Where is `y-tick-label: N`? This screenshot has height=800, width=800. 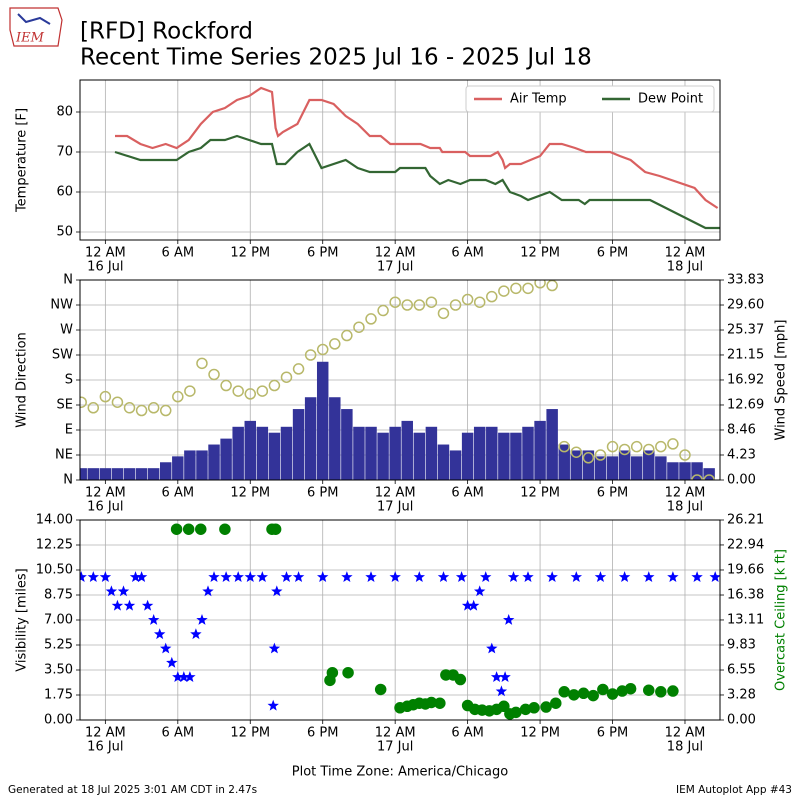 y-tick-label: N is located at coordinates (68, 480).